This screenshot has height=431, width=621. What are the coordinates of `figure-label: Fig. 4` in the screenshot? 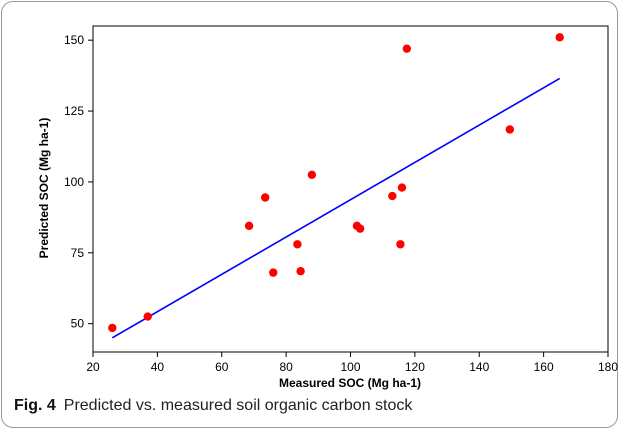 It's located at (35, 405).